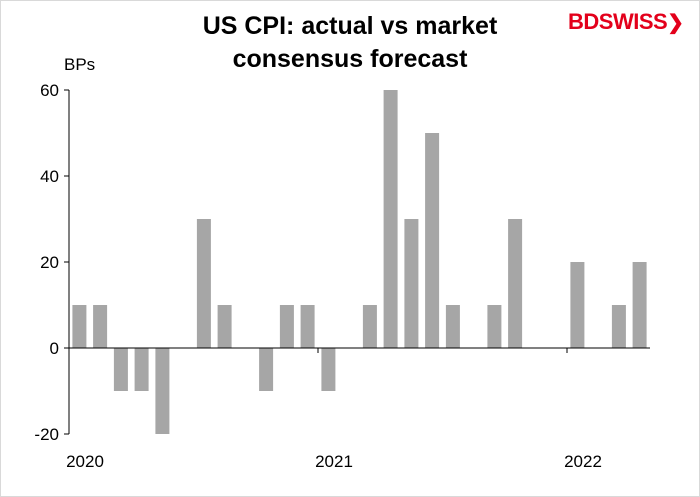 Image resolution: width=700 pixels, height=497 pixels. Describe the element at coordinates (350, 26) in the screenshot. I see `chart-title-line-1: US CPI: actual vs market` at that location.